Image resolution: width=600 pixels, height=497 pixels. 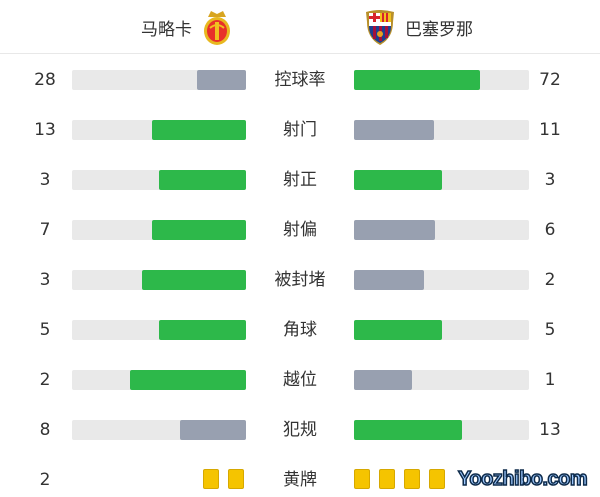 What do you see at coordinates (223, 479) in the screenshot?
I see `home-cards` at bounding box center [223, 479].